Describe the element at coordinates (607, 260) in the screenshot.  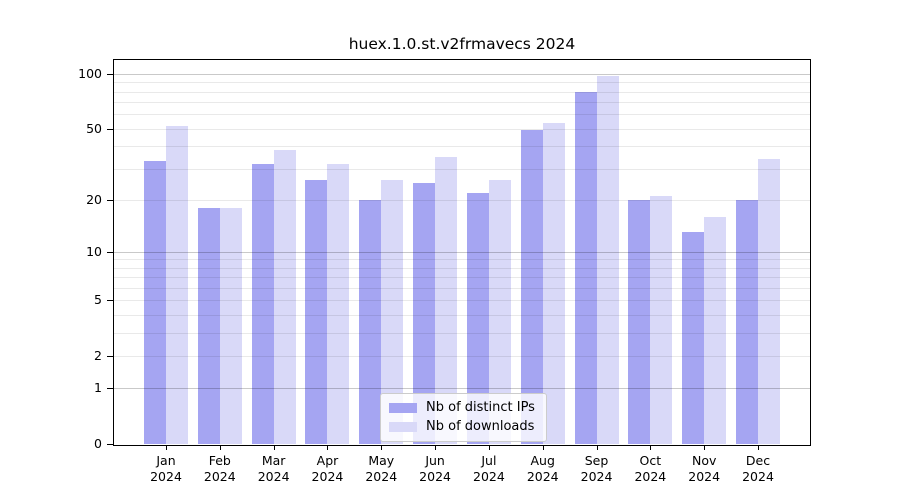
I see `bar-downloads-sep` at that location.